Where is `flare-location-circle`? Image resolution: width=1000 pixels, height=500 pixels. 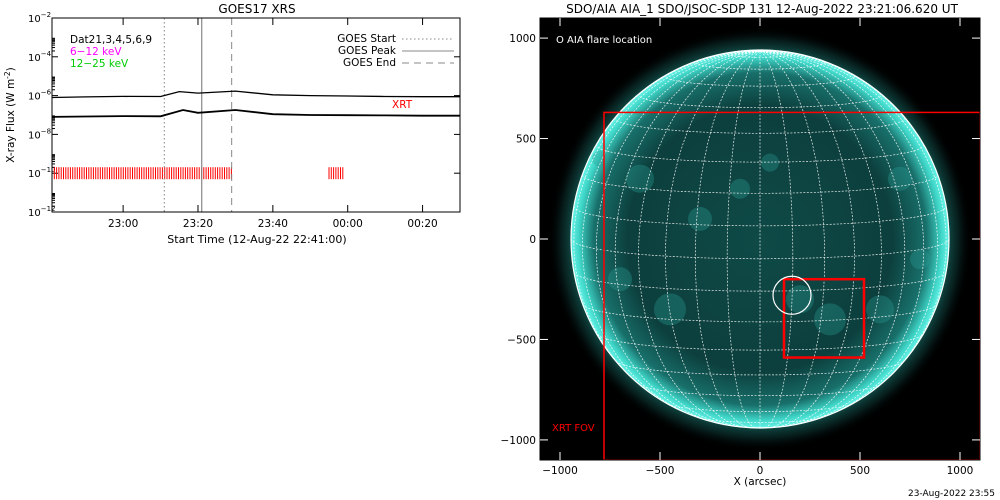
flare-location-circle is located at coordinates (792, 295).